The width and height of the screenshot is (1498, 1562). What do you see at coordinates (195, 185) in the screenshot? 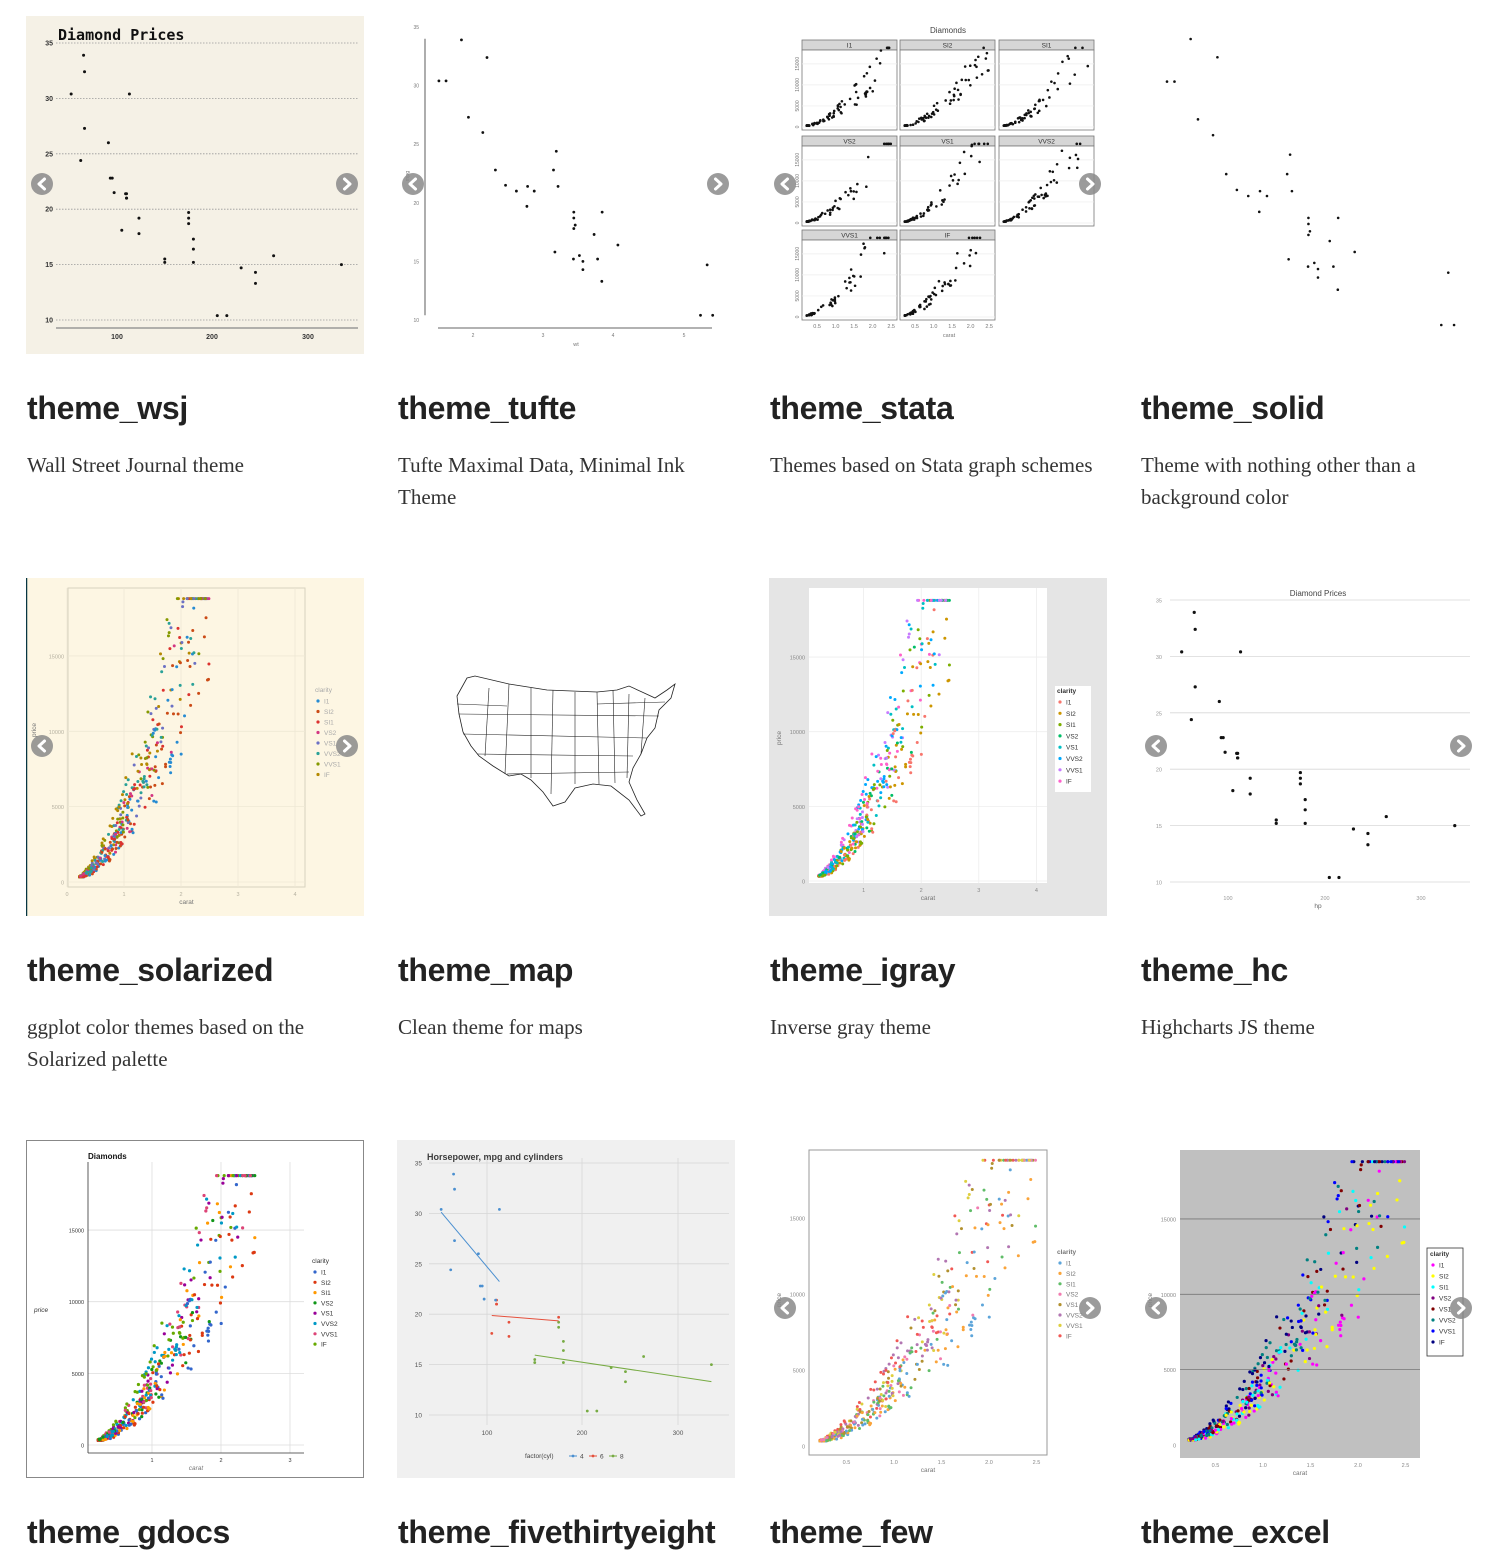
I see `theme-preview-image: 10 15 20 25 30 35 100 200 300 Diamond Prices` at bounding box center [195, 185].